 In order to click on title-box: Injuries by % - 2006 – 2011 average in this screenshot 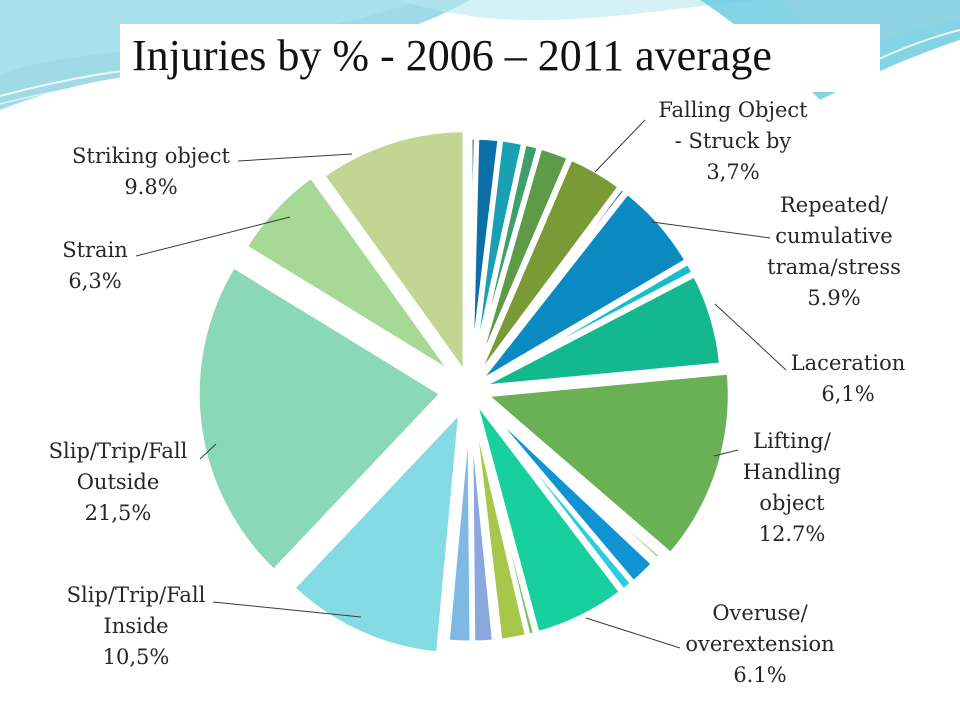, I will do `click(500, 58)`.